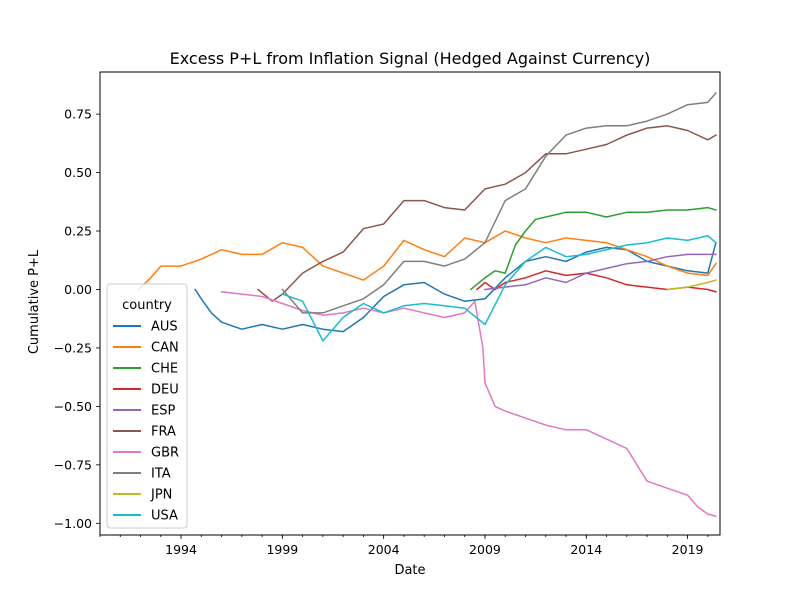 This screenshot has width=800, height=604. I want to click on series-line-esp, so click(600, 272).